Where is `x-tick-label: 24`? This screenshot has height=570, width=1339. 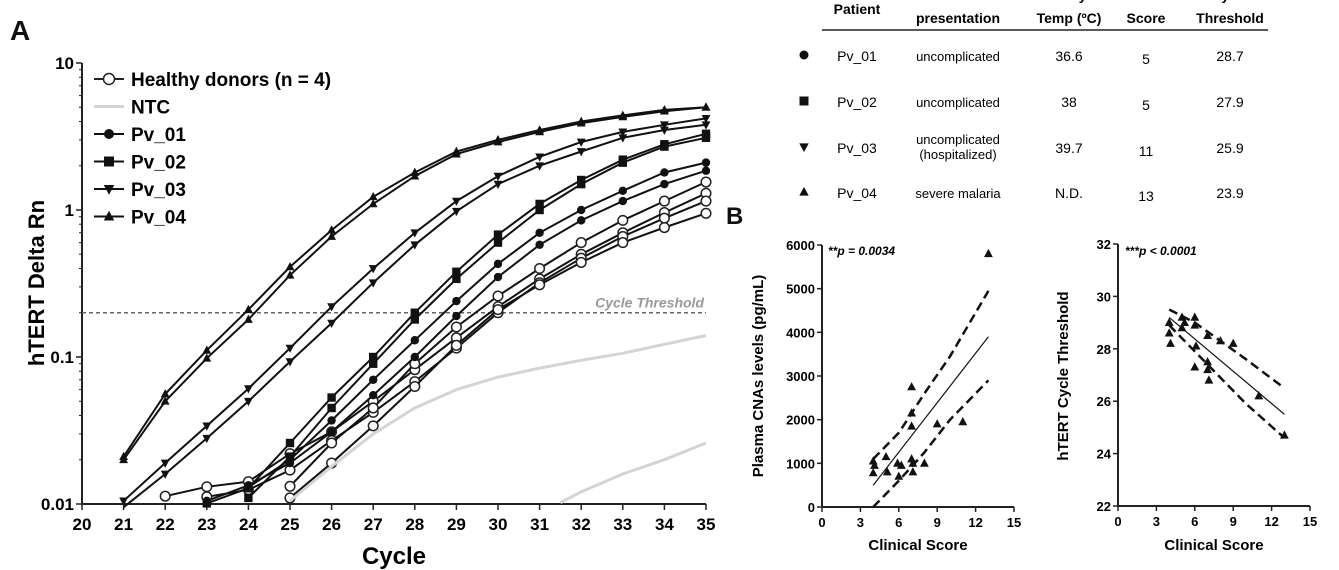 x-tick-label: 24 is located at coordinates (248, 524).